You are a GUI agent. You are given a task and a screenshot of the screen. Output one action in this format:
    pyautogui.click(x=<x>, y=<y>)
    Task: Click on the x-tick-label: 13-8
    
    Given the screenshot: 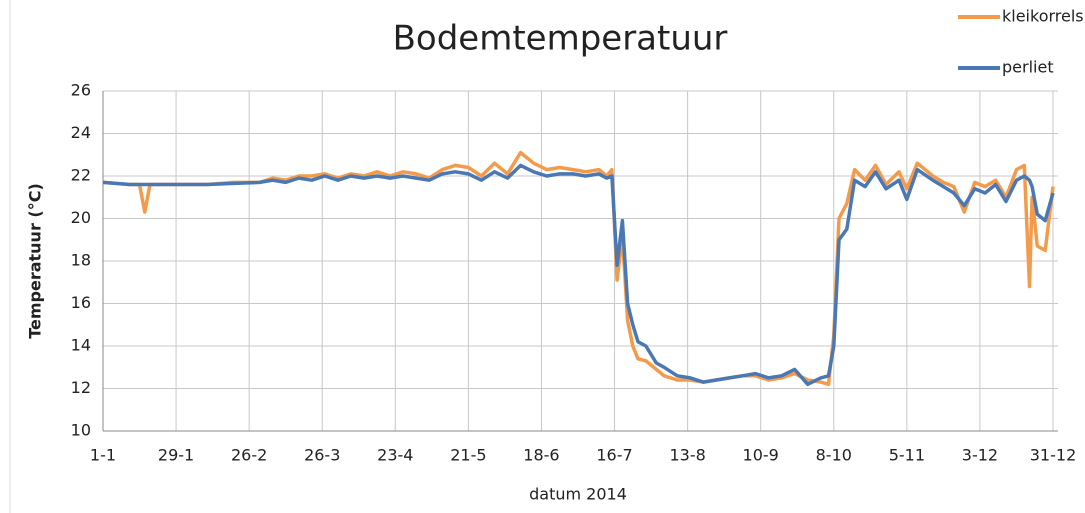 What is the action you would take?
    pyautogui.click(x=687, y=455)
    